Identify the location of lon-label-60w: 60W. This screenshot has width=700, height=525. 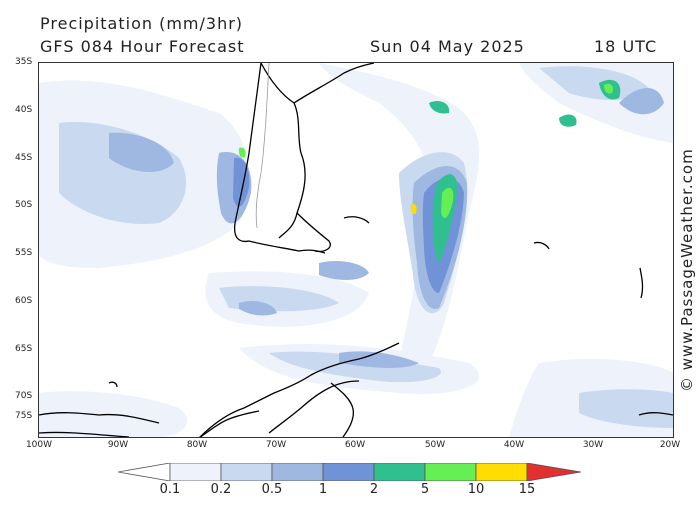
(355, 445).